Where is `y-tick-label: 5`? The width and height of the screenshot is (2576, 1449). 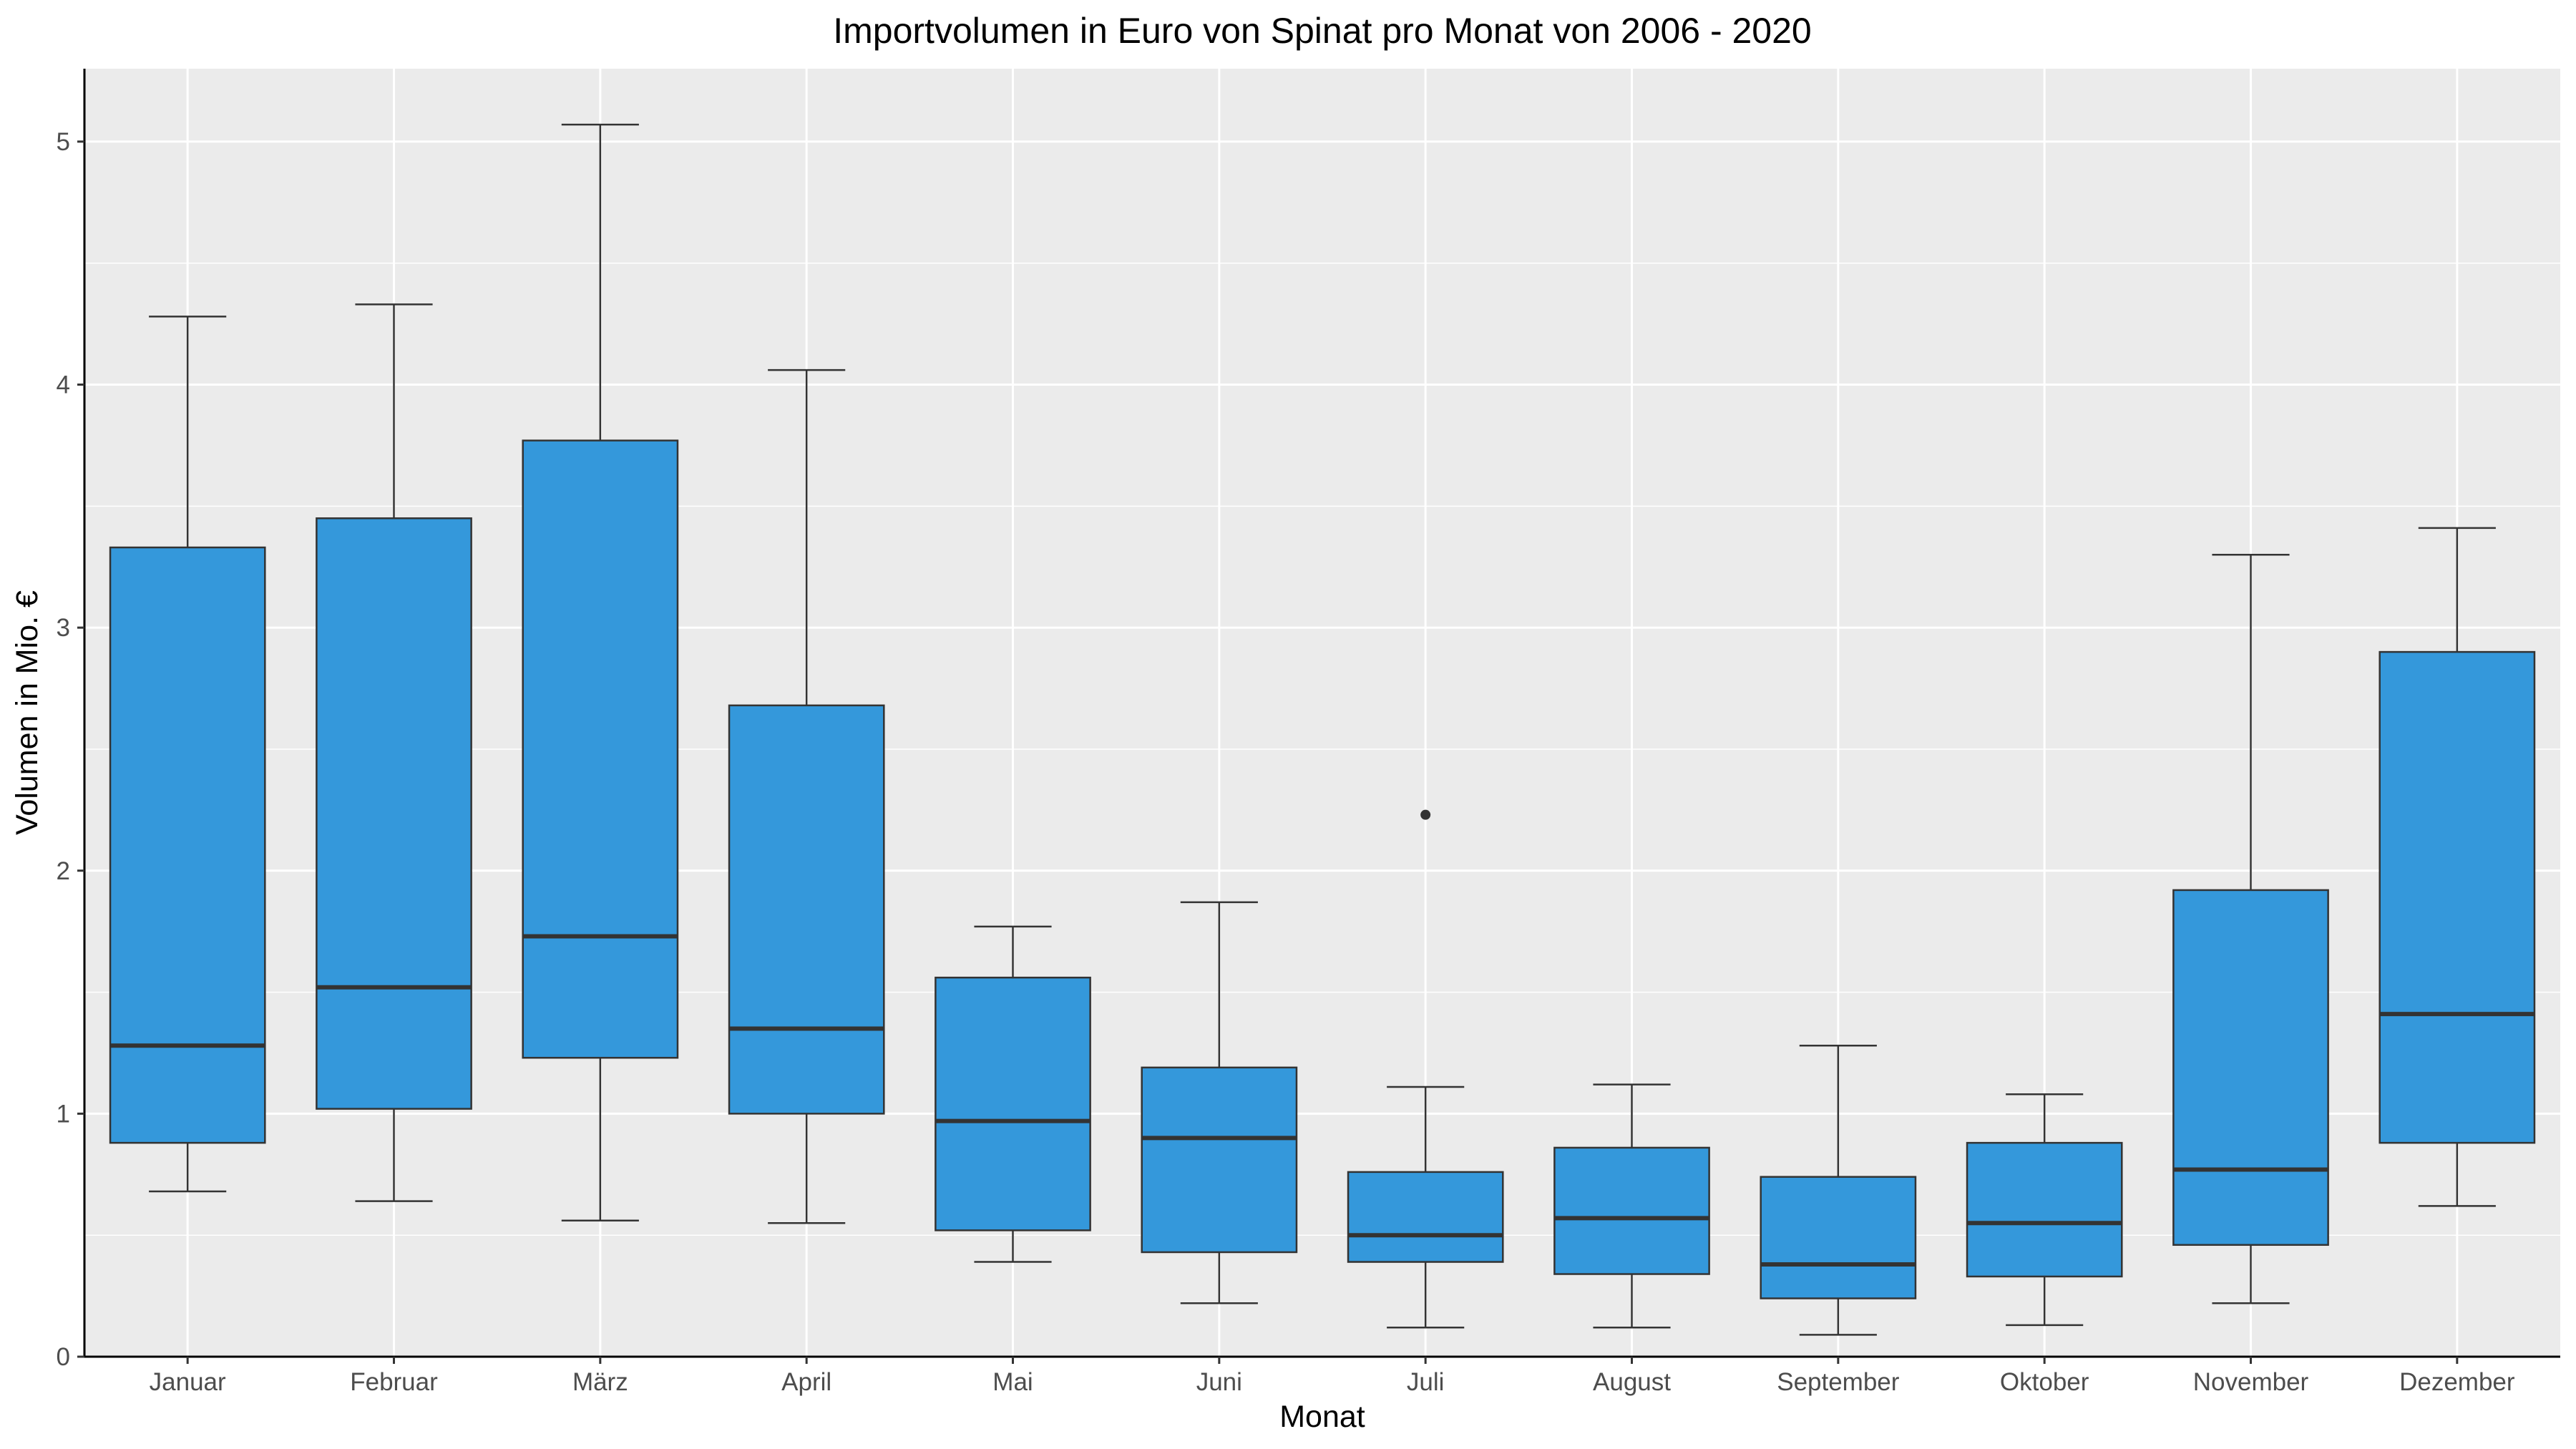 y-tick-label: 5 is located at coordinates (63, 142).